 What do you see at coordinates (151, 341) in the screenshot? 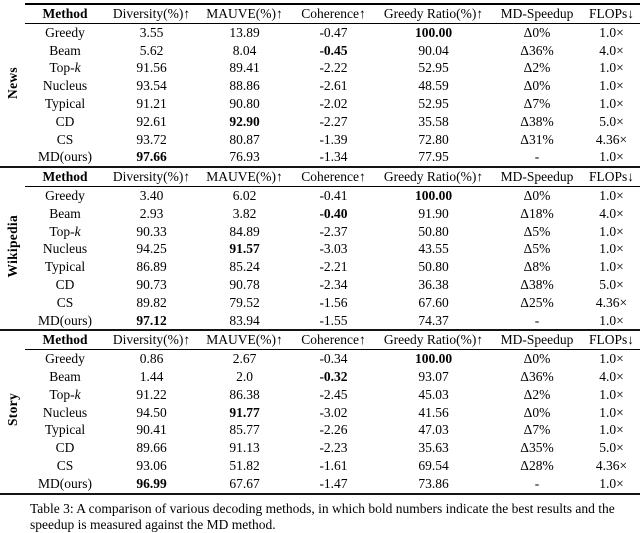
I see `column-header: Diversity(%)↑` at bounding box center [151, 341].